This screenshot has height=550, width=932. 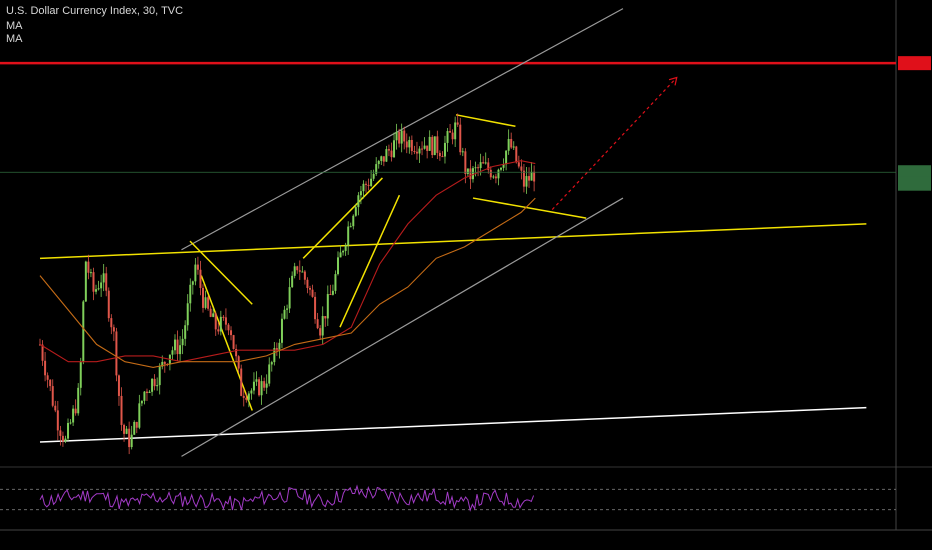 I want to click on indicator-label-ma-2: MA, so click(x=14, y=39).